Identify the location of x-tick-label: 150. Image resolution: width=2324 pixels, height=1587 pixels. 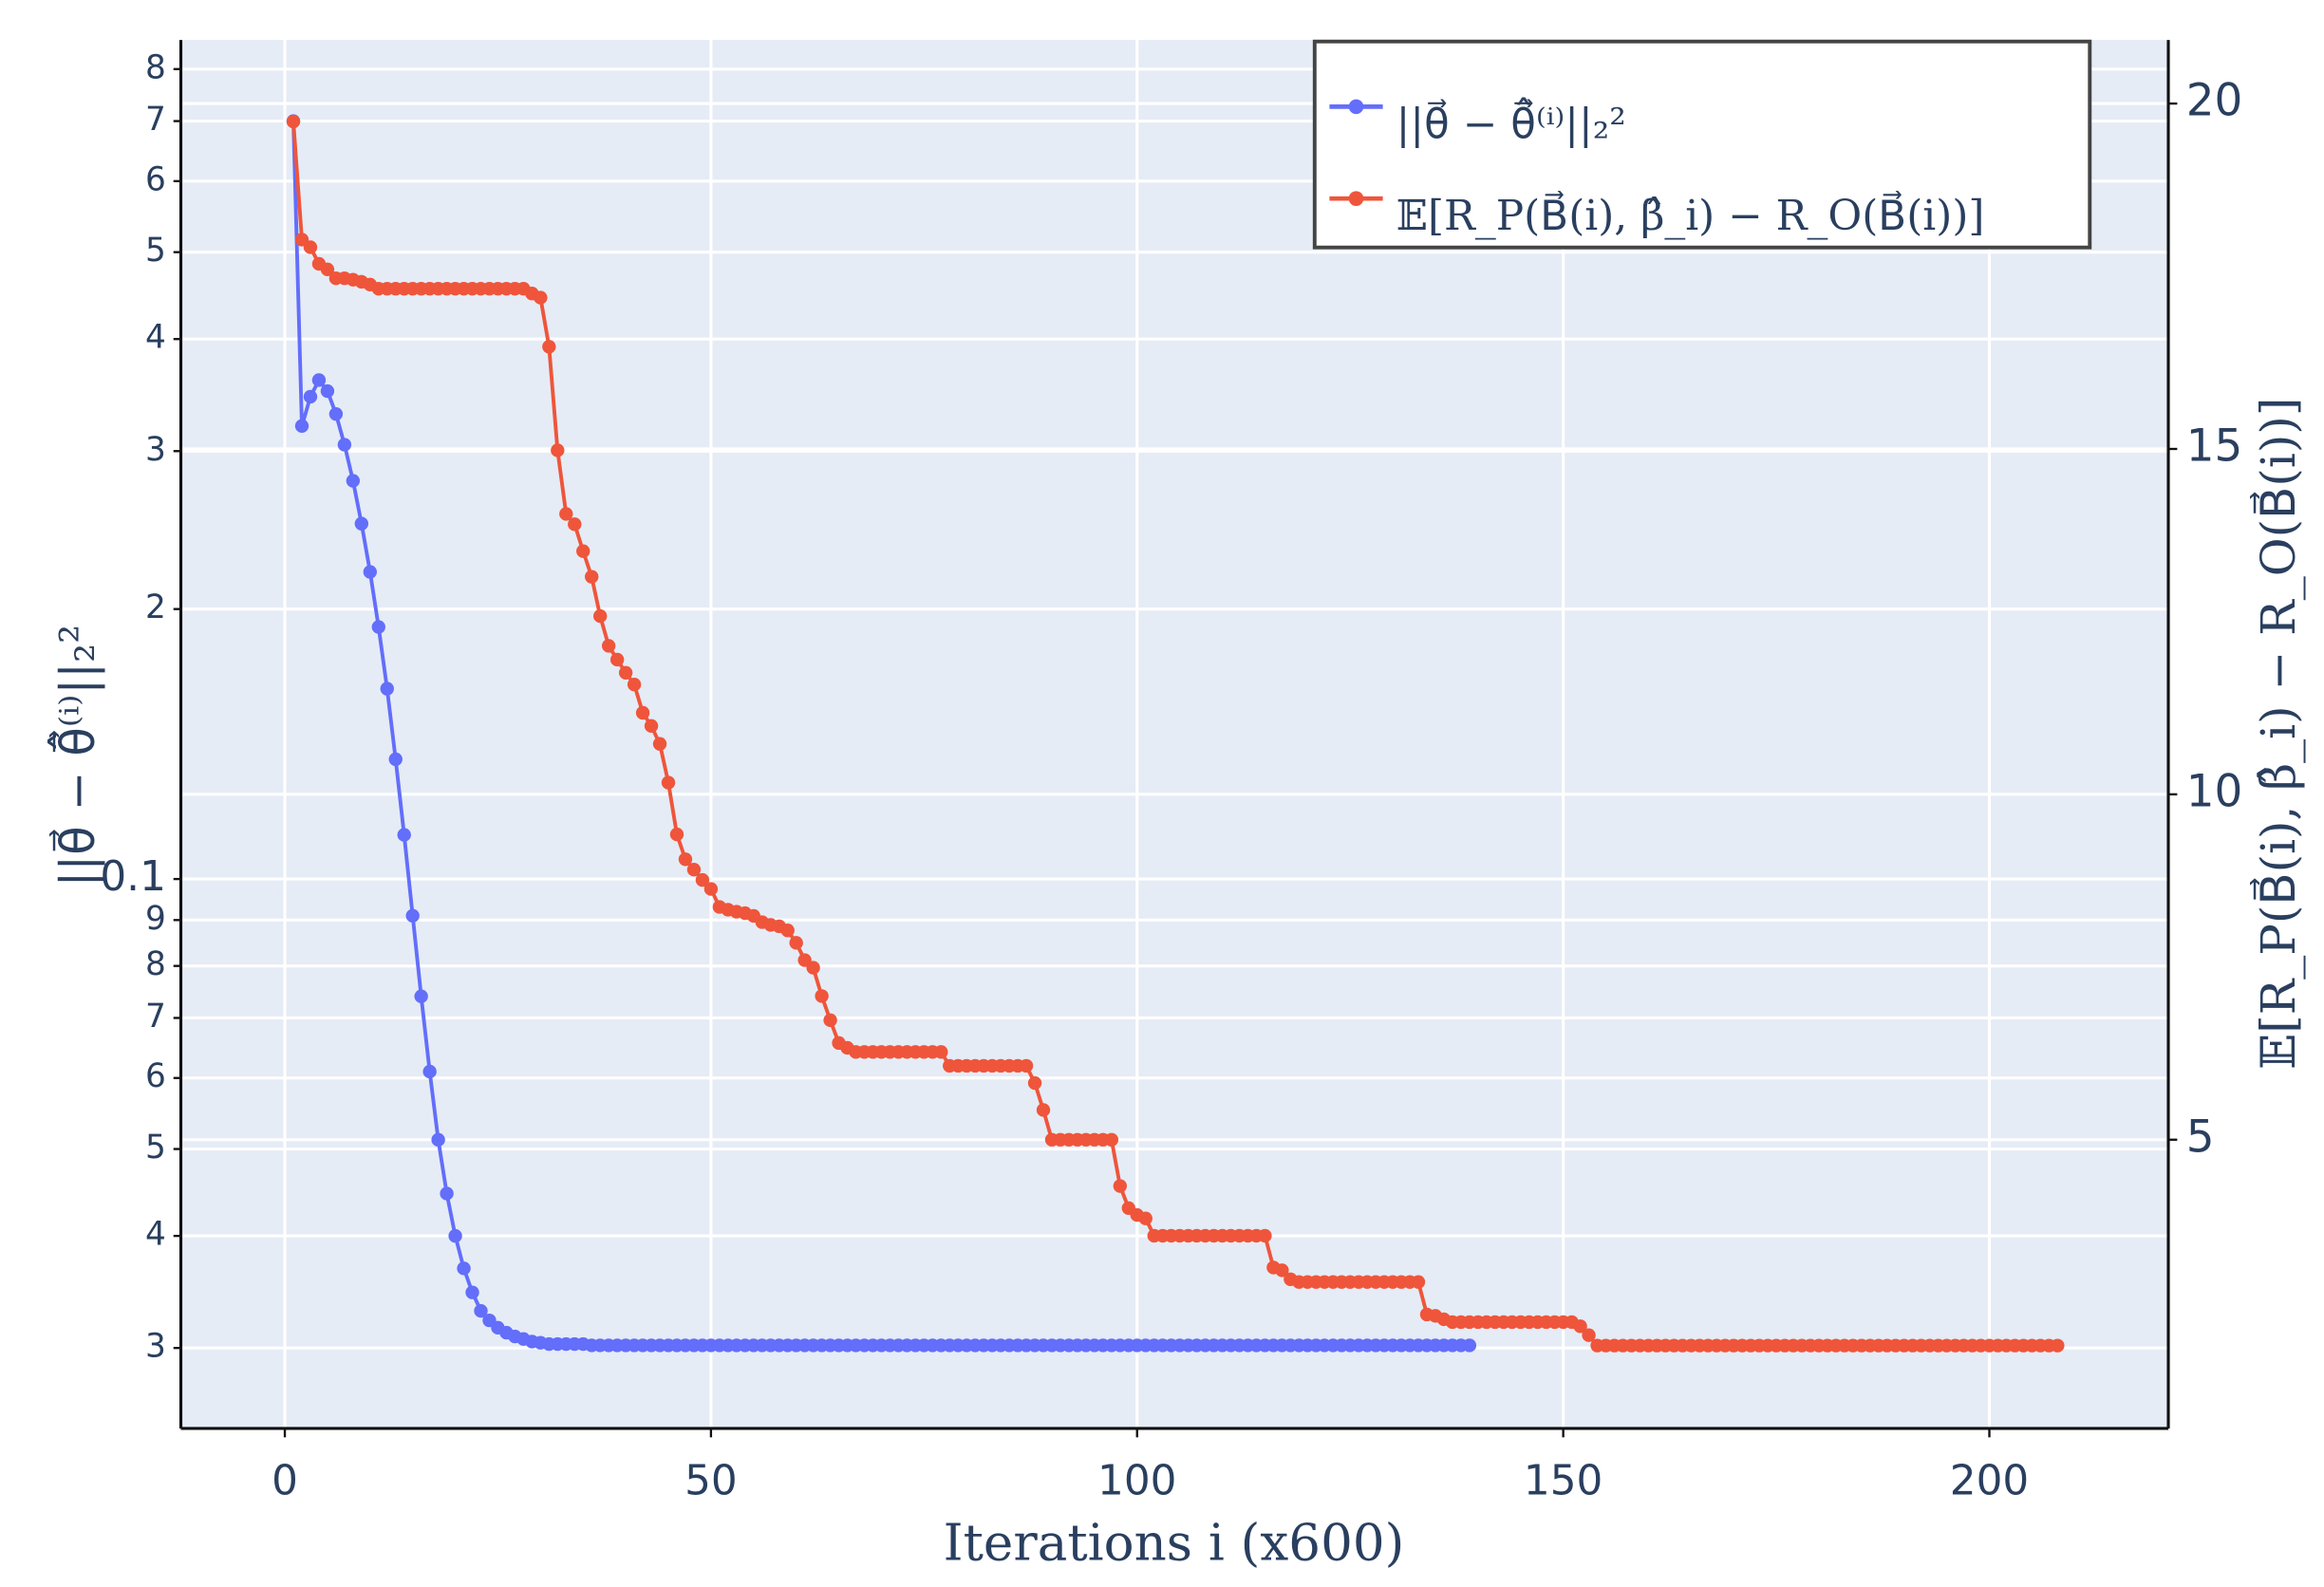
(1563, 1481).